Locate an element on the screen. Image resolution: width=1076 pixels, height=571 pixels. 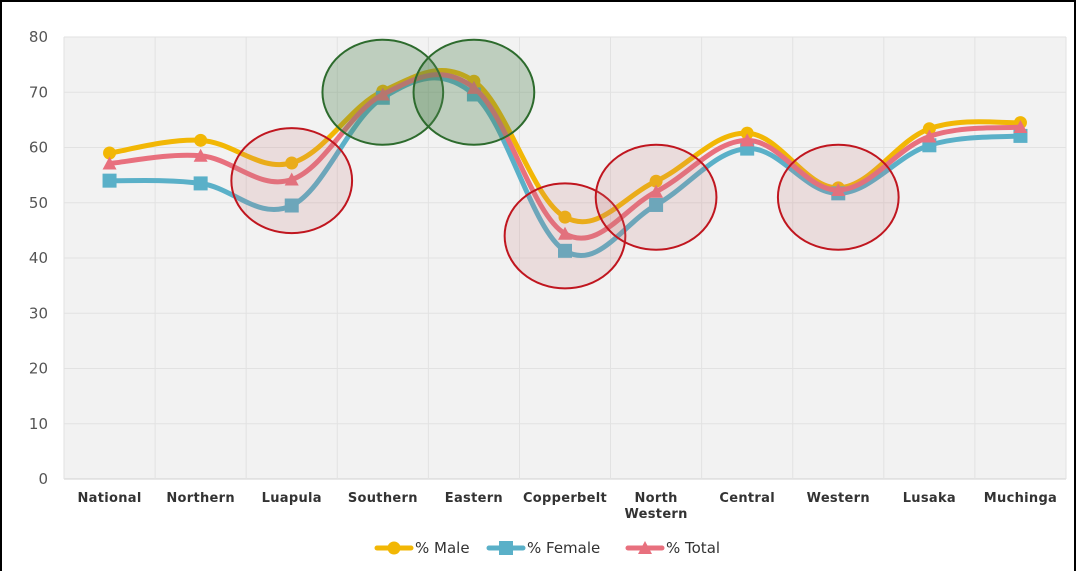
x-tick-label: Luapula is located at coordinates (292, 498).